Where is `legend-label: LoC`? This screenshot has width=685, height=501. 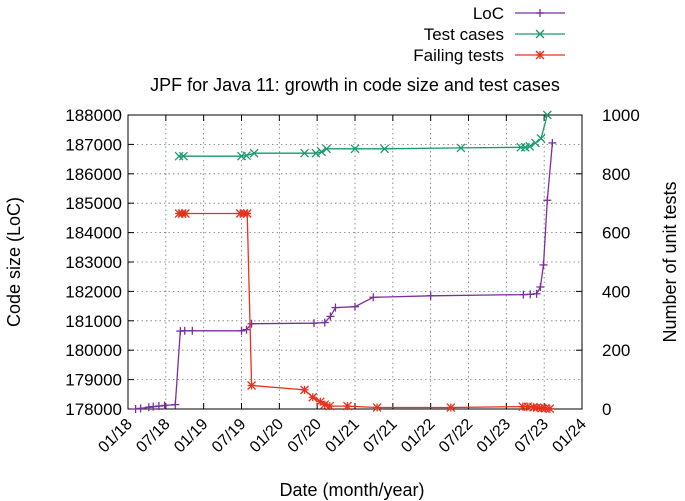
legend-label: LoC is located at coordinates (488, 13).